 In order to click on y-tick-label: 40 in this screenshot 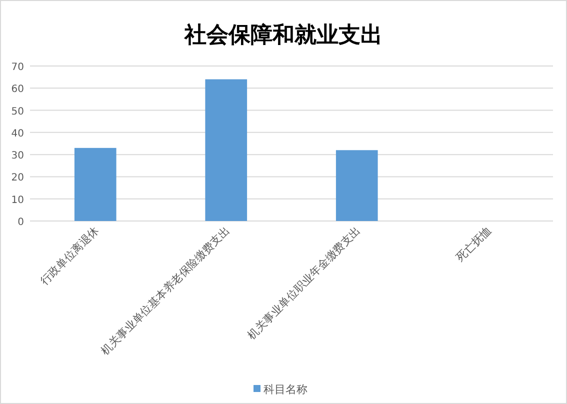, I will do `click(17, 134)`.